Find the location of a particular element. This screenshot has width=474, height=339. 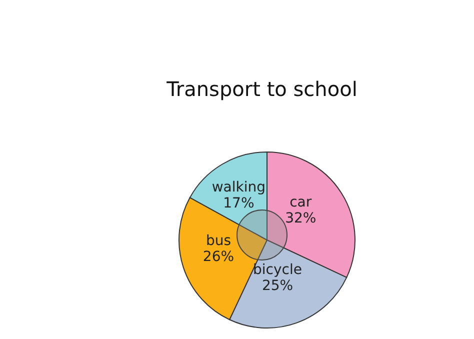

data-label: 26% is located at coordinates (218, 257).